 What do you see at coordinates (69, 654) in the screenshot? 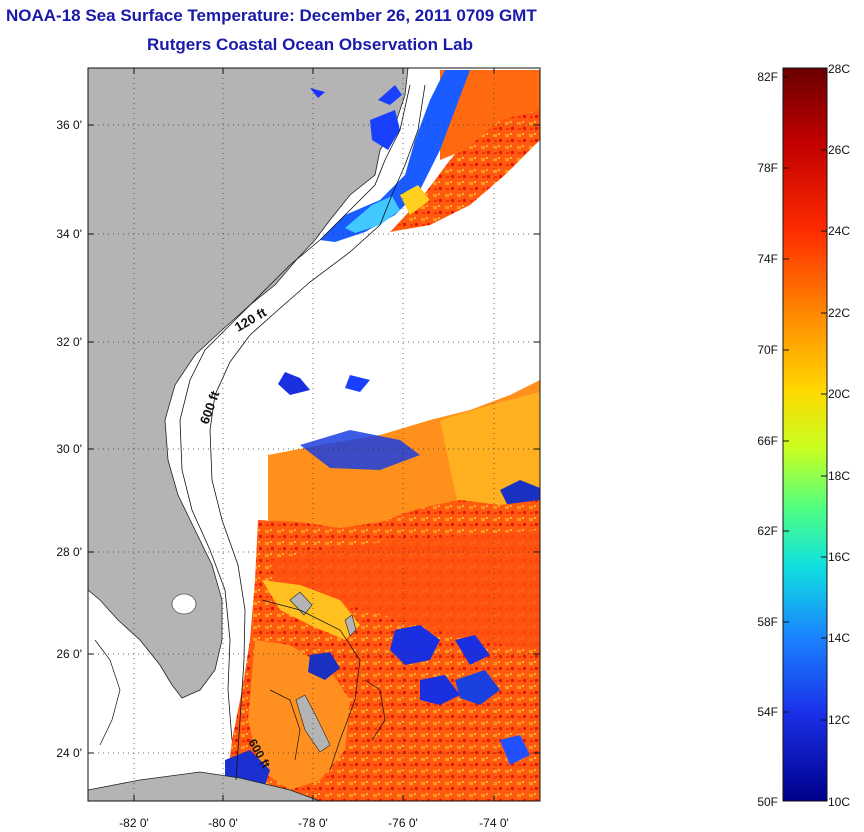
I see `lat-label: 26 0'` at bounding box center [69, 654].